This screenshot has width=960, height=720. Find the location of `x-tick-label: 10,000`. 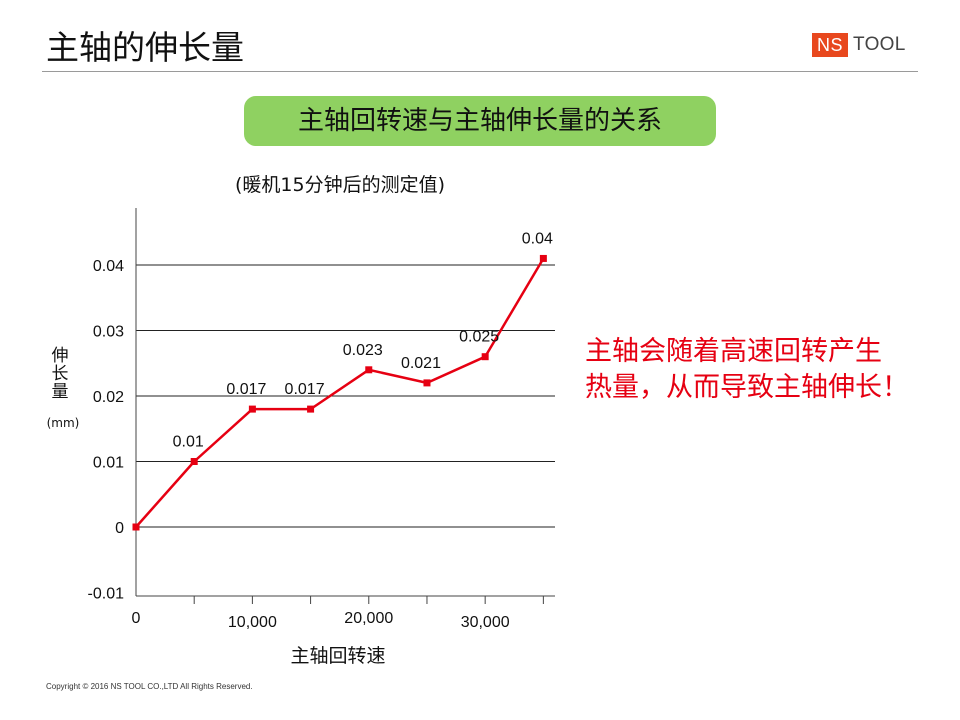

x-tick-label: 10,000 is located at coordinates (252, 622).